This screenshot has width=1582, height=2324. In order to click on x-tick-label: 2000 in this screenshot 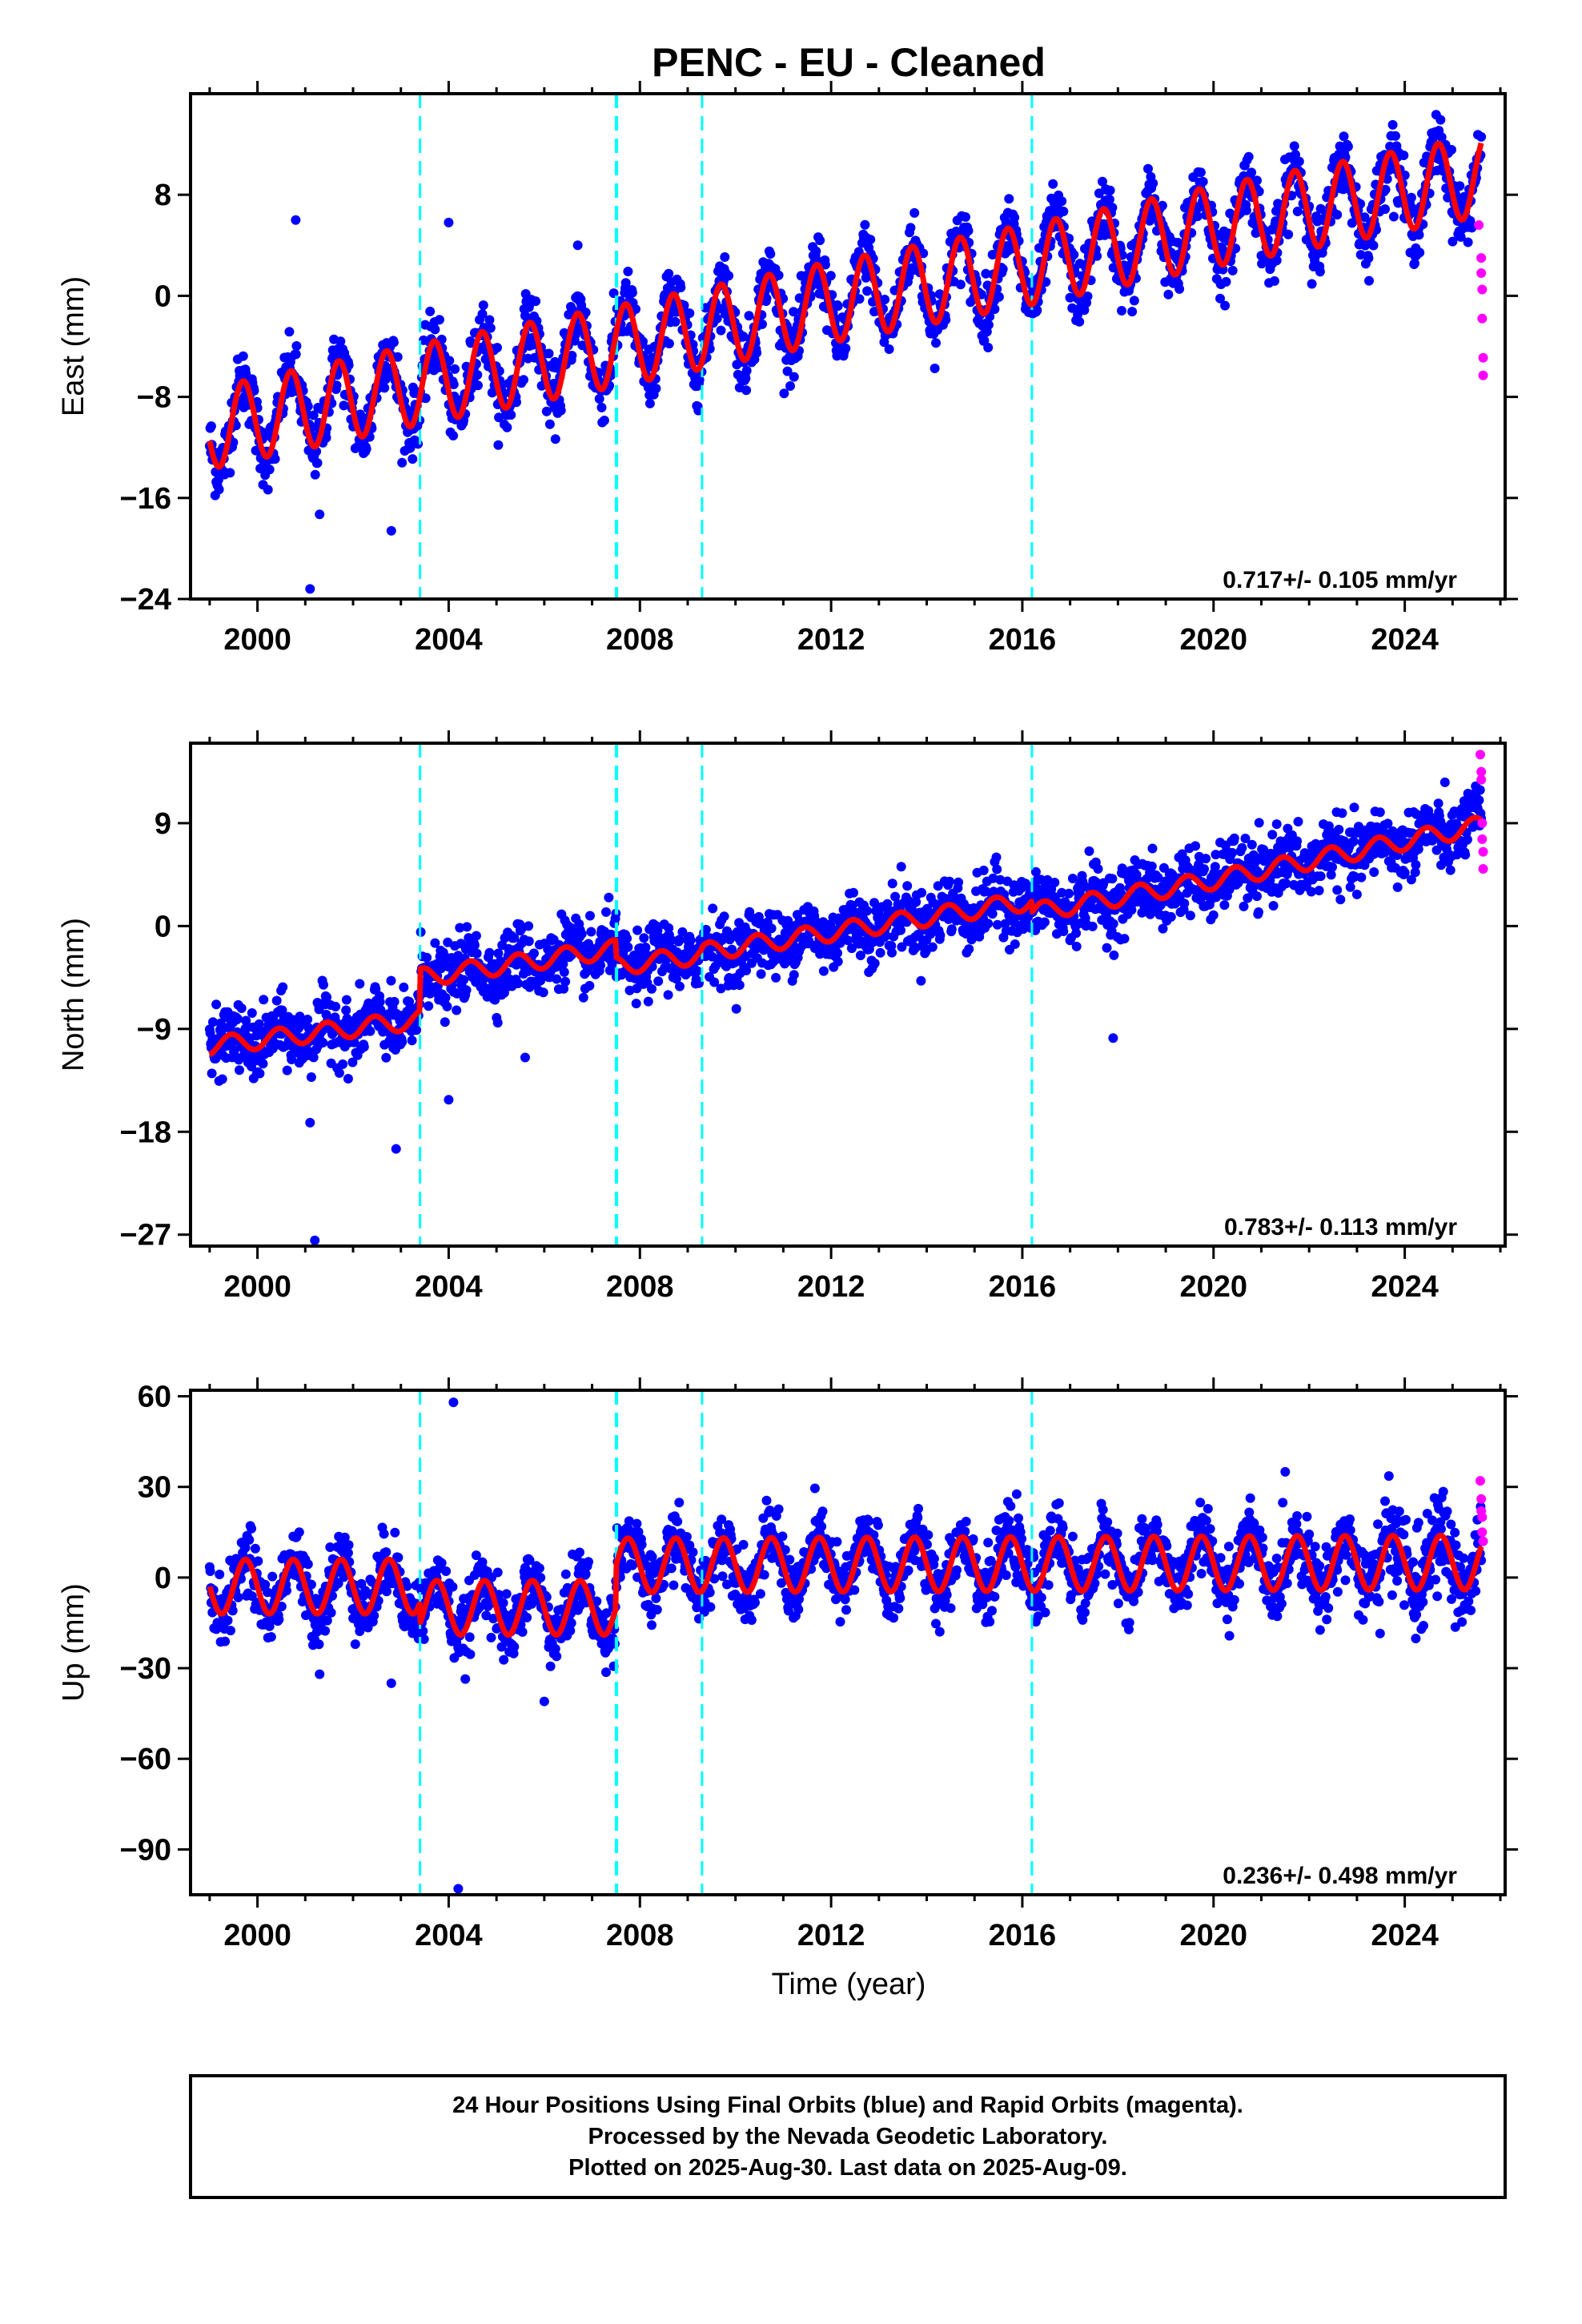, I will do `click(257, 1287)`.